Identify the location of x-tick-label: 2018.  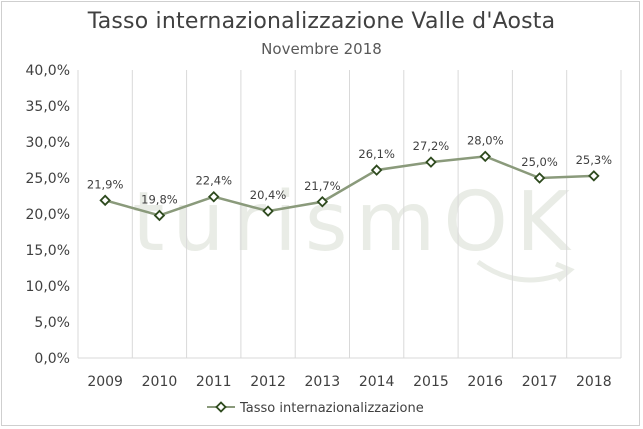
(594, 382).